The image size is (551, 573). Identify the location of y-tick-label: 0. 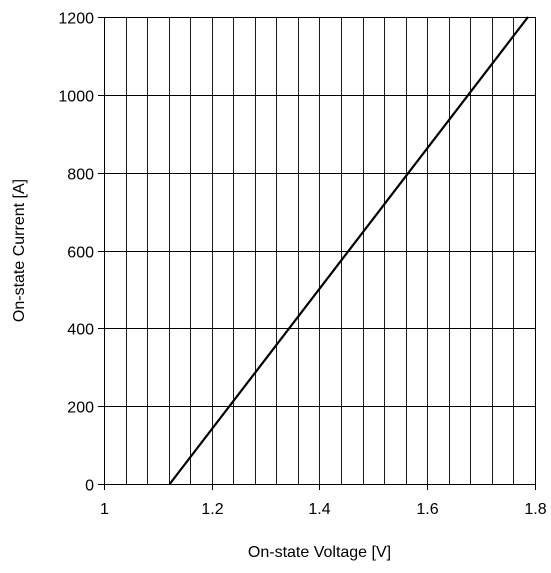
(89, 486).